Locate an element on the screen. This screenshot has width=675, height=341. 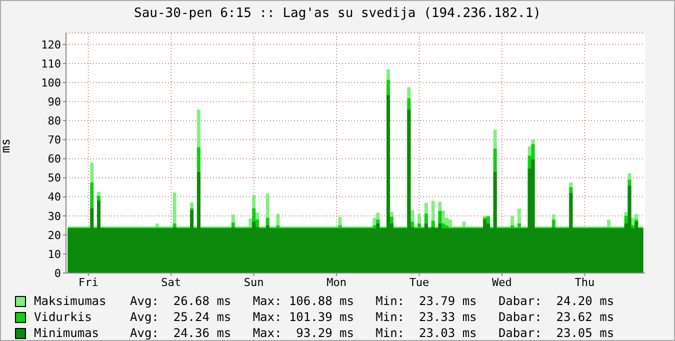
y-tick-label: 100 is located at coordinates (51, 83).